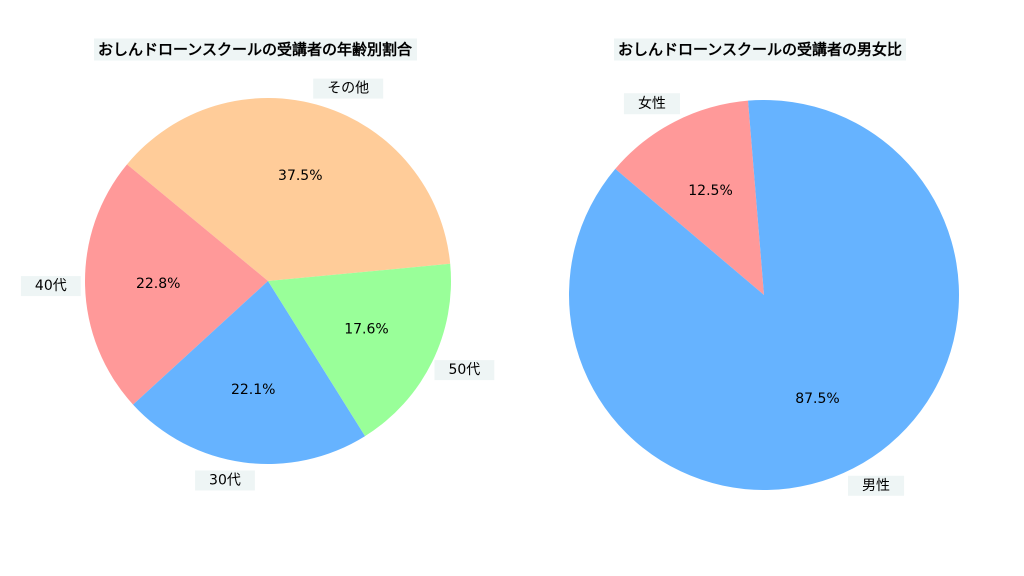 The image size is (1024, 576). What do you see at coordinates (158, 284) in the screenshot?
I see `value-label: 22.8%` at bounding box center [158, 284].